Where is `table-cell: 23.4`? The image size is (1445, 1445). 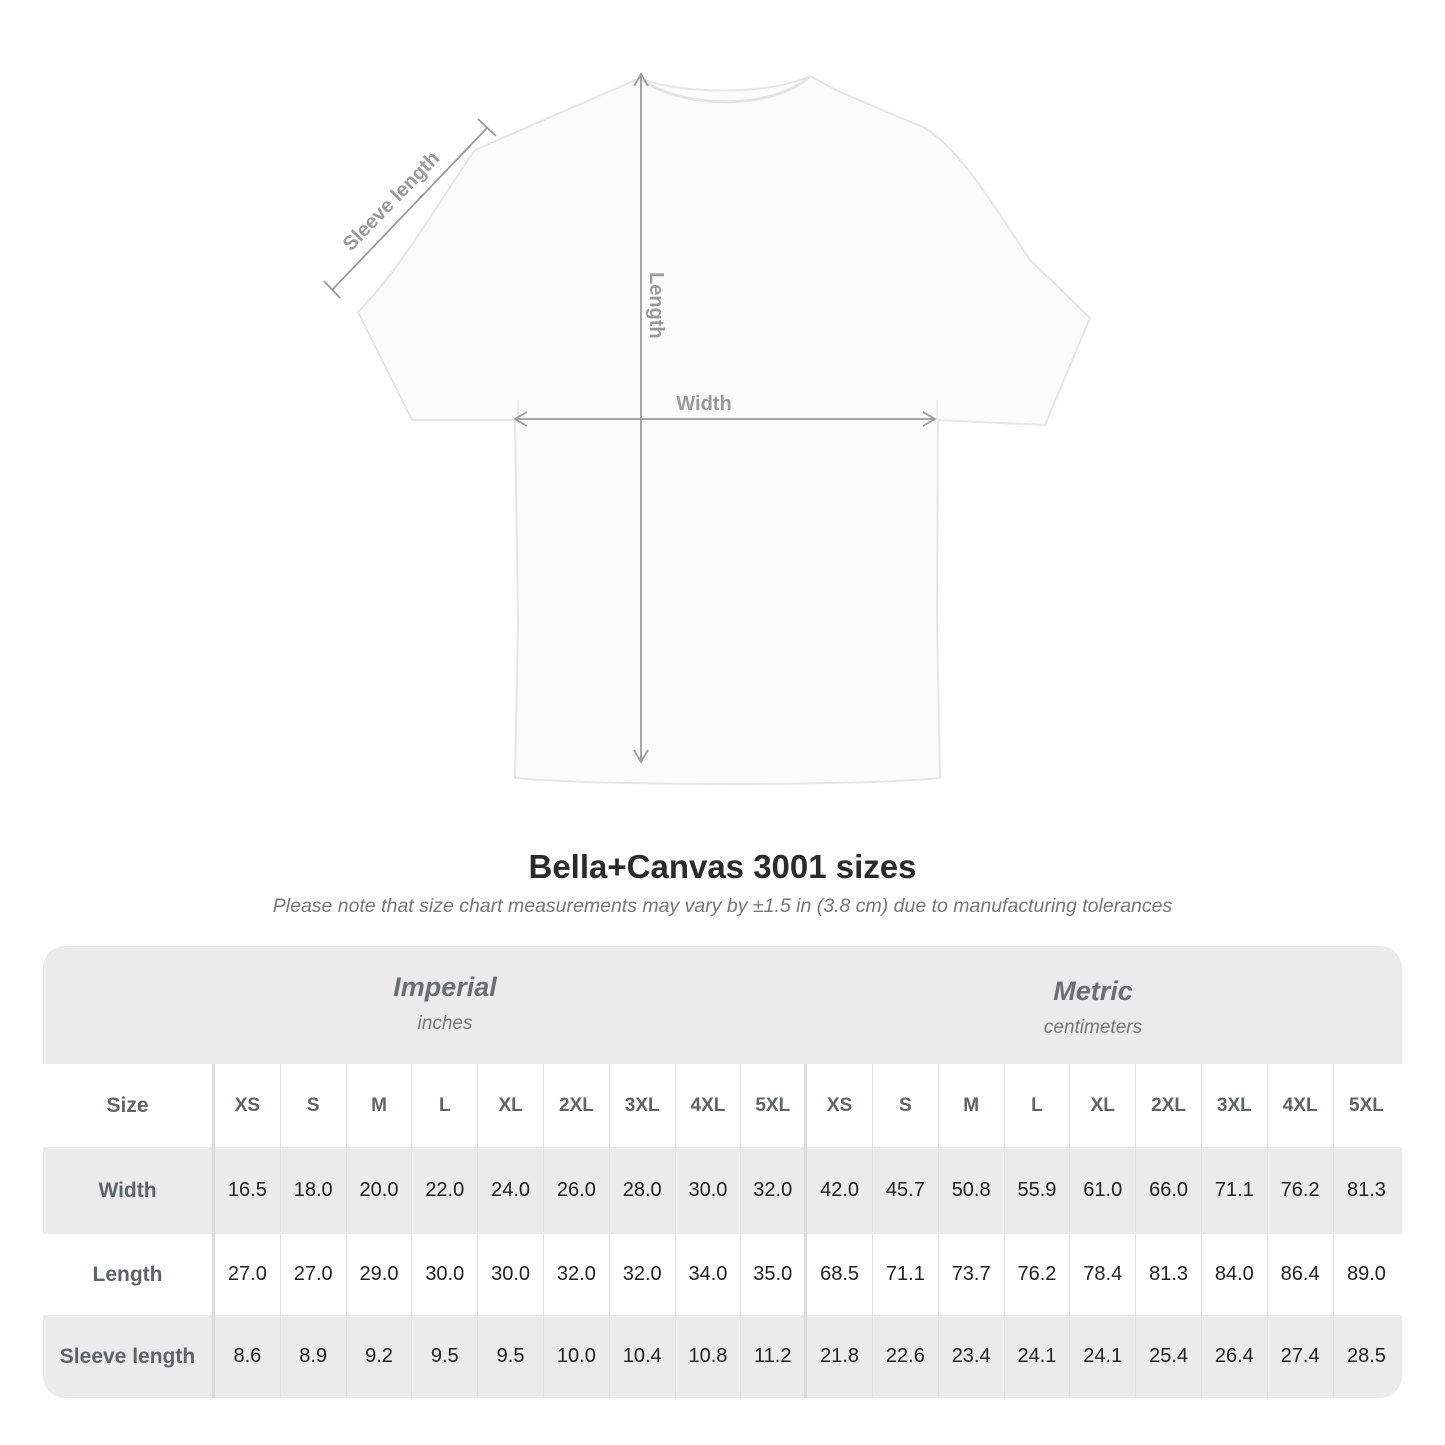
table-cell: 23.4 is located at coordinates (972, 1356).